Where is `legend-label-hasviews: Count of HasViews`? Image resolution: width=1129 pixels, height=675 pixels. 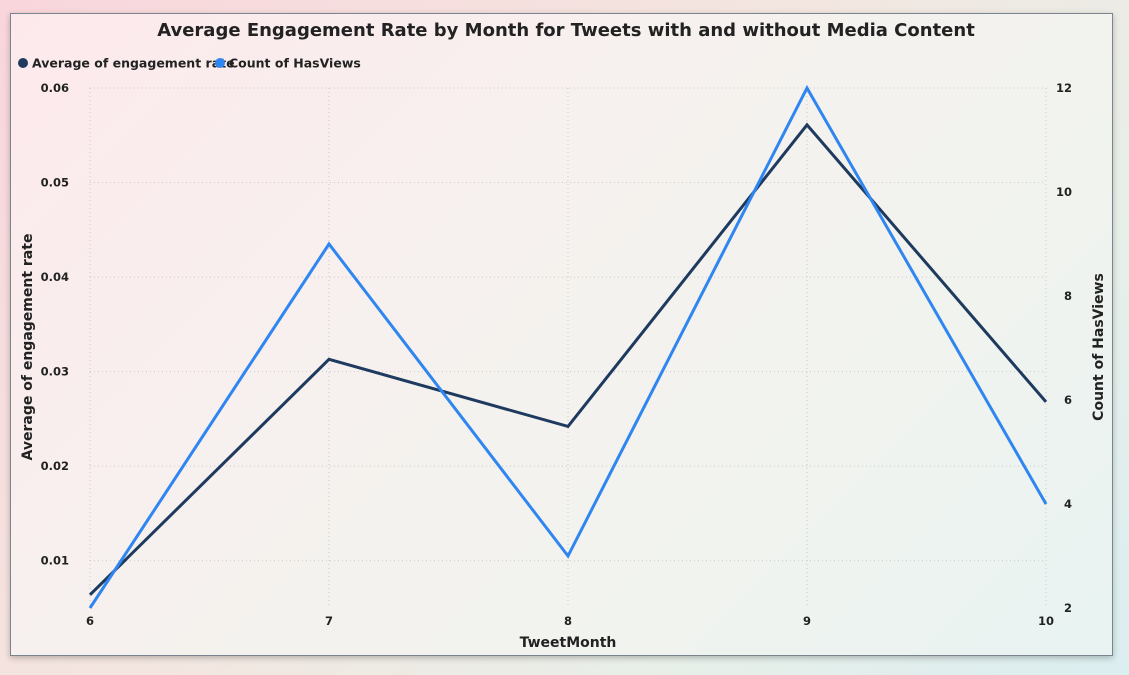 legend-label-hasviews: Count of HasViews is located at coordinates (295, 63).